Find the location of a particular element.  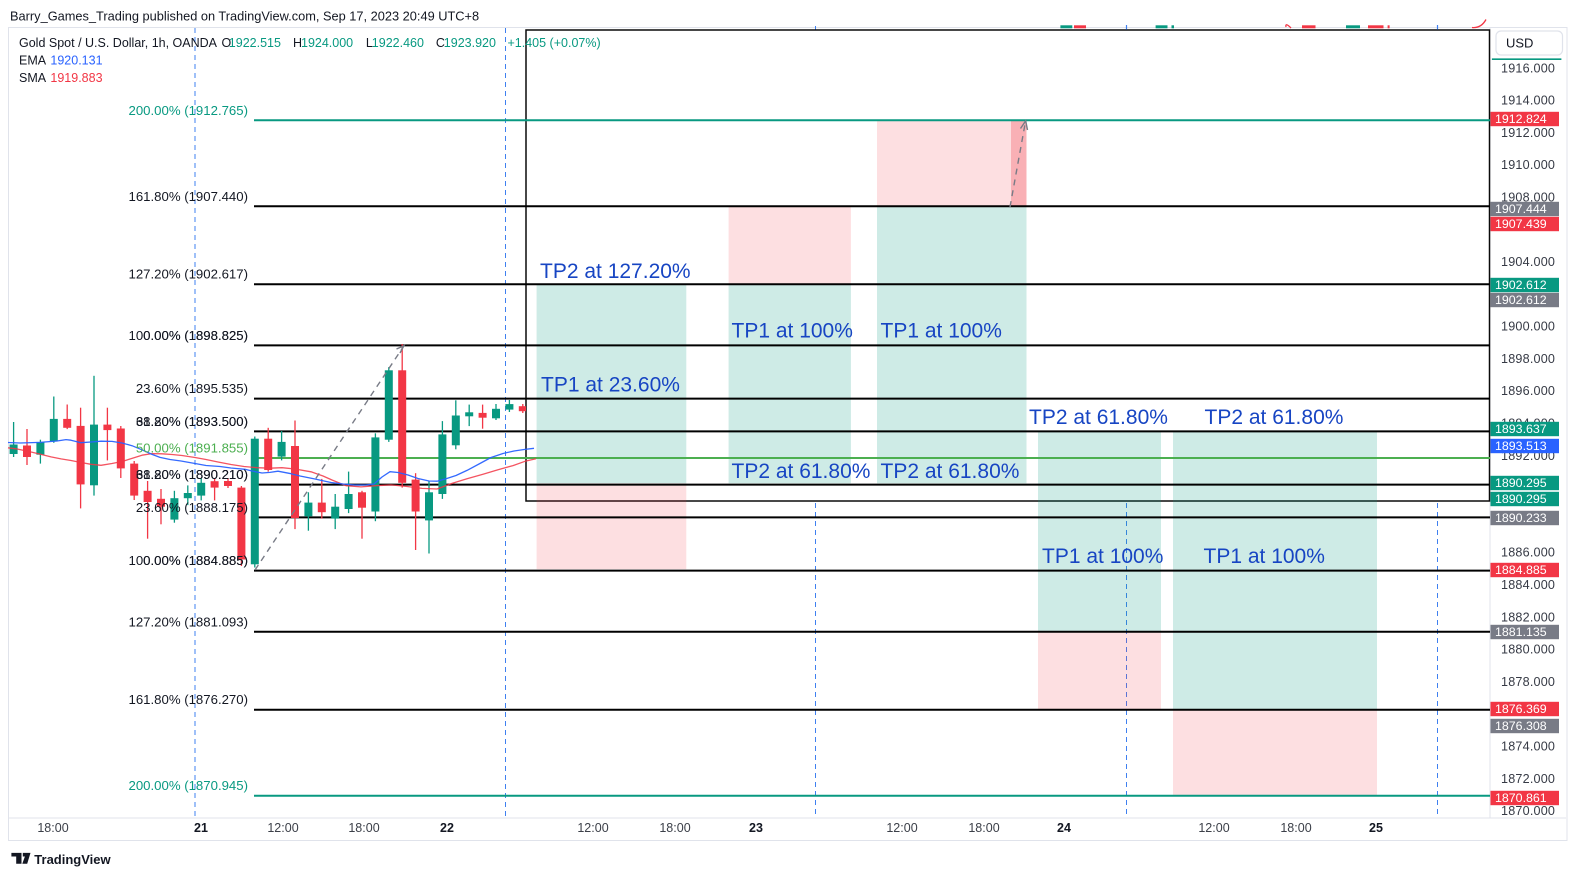

svg-text: 161.80% (1907.440) is located at coordinates (188, 196).